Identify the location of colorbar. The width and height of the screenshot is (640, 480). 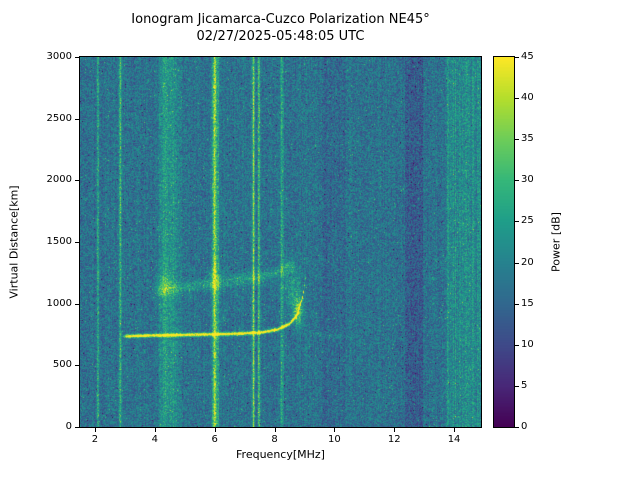
(504, 242).